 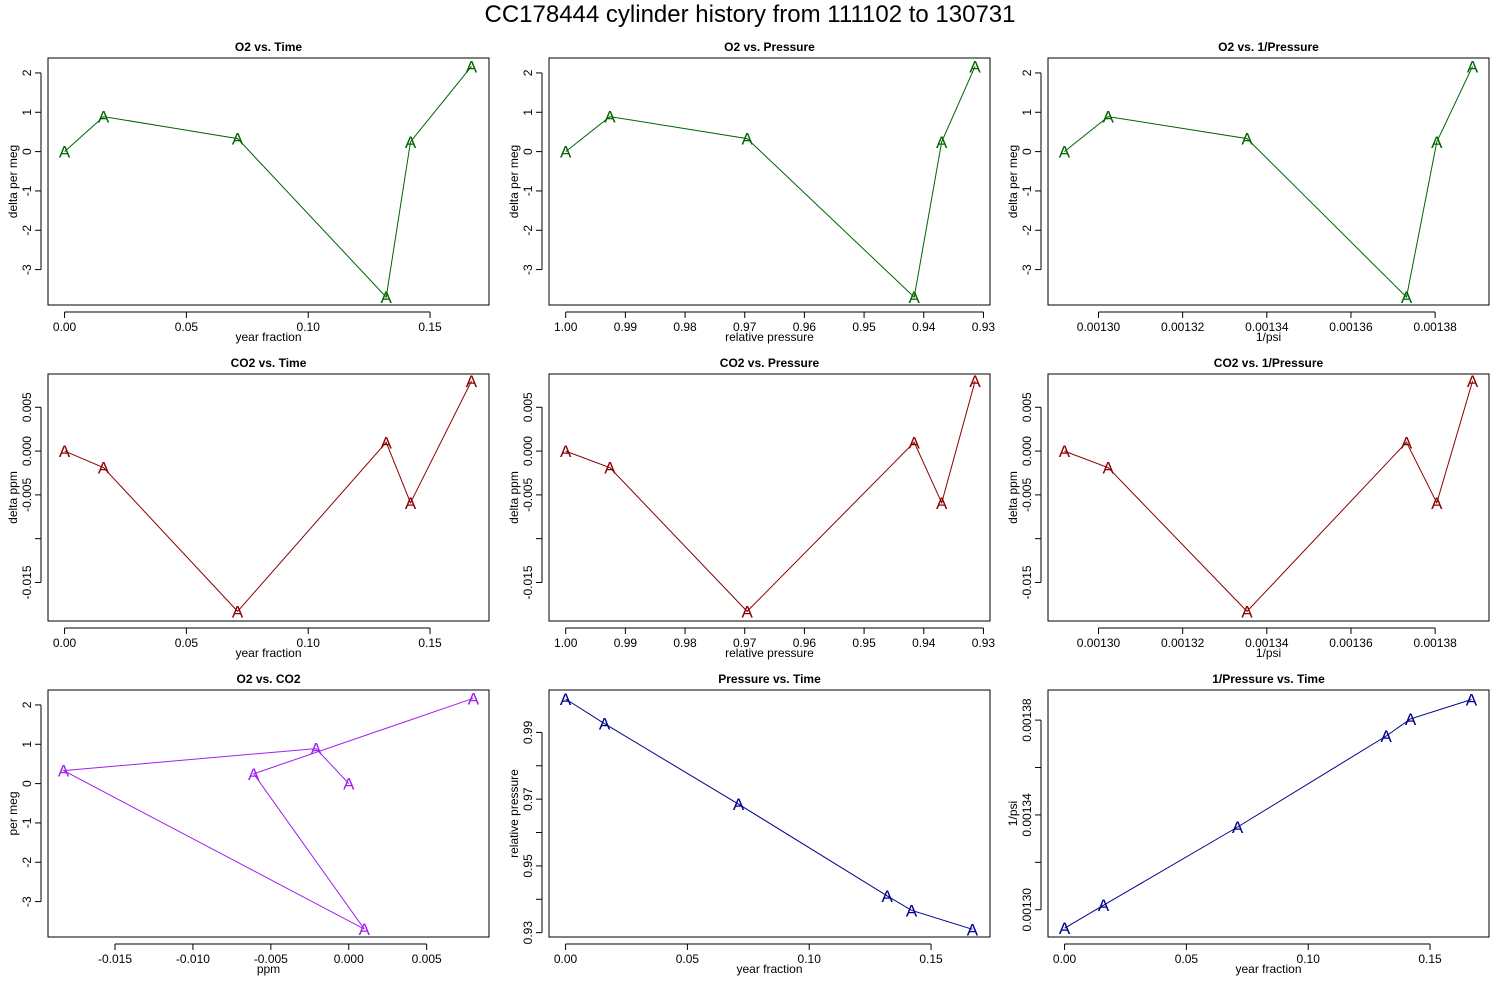 I want to click on x-axis-label: ppm, so click(x=268, y=969).